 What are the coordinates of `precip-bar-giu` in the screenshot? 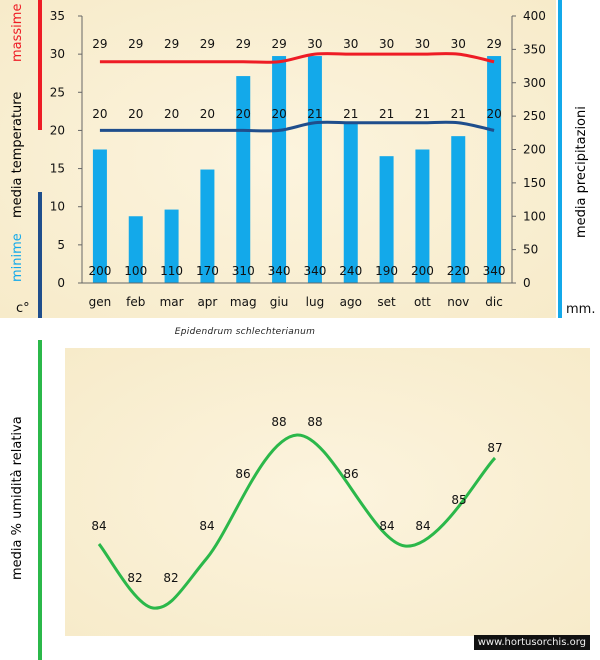 It's located at (279, 169).